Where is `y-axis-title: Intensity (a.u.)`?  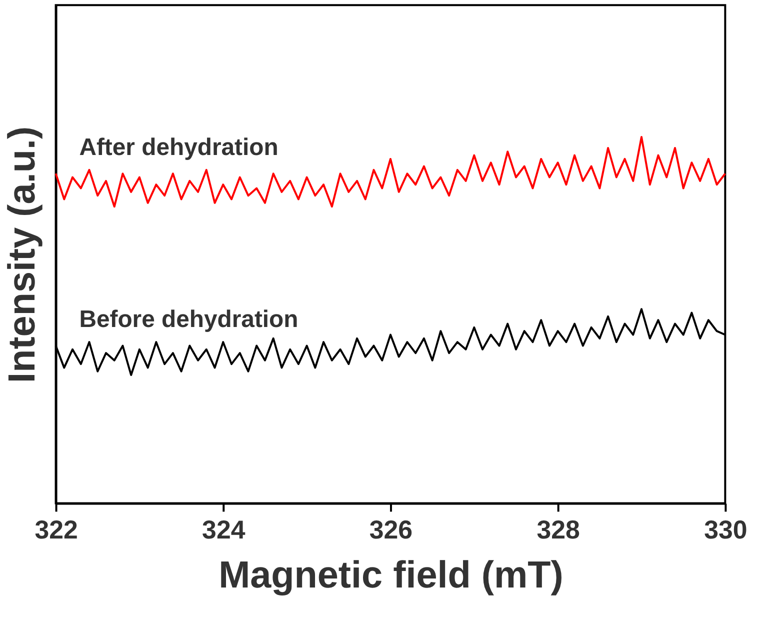 y-axis-title: Intensity (a.u.) is located at coordinates (22, 254).